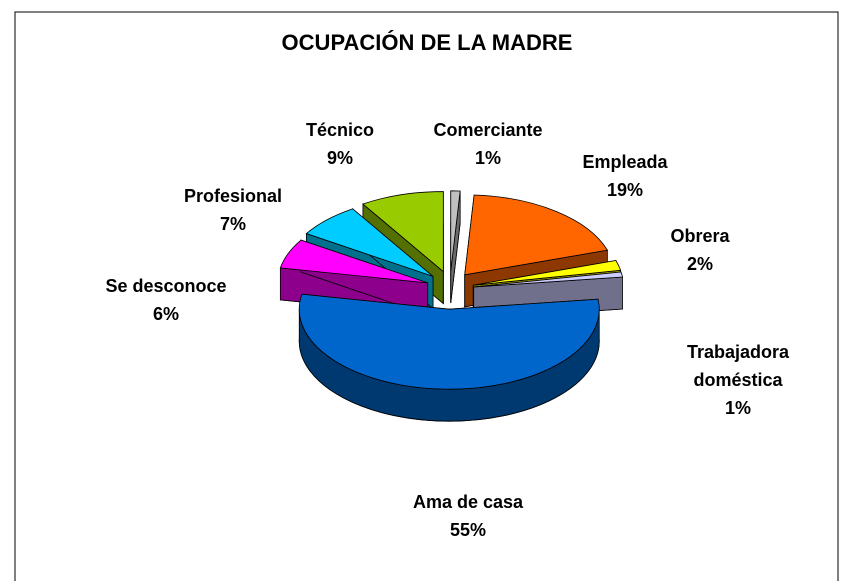 This screenshot has height=581, width=854. Describe the element at coordinates (233, 210) in the screenshot. I see `data-label: Profesional 7%` at that location.